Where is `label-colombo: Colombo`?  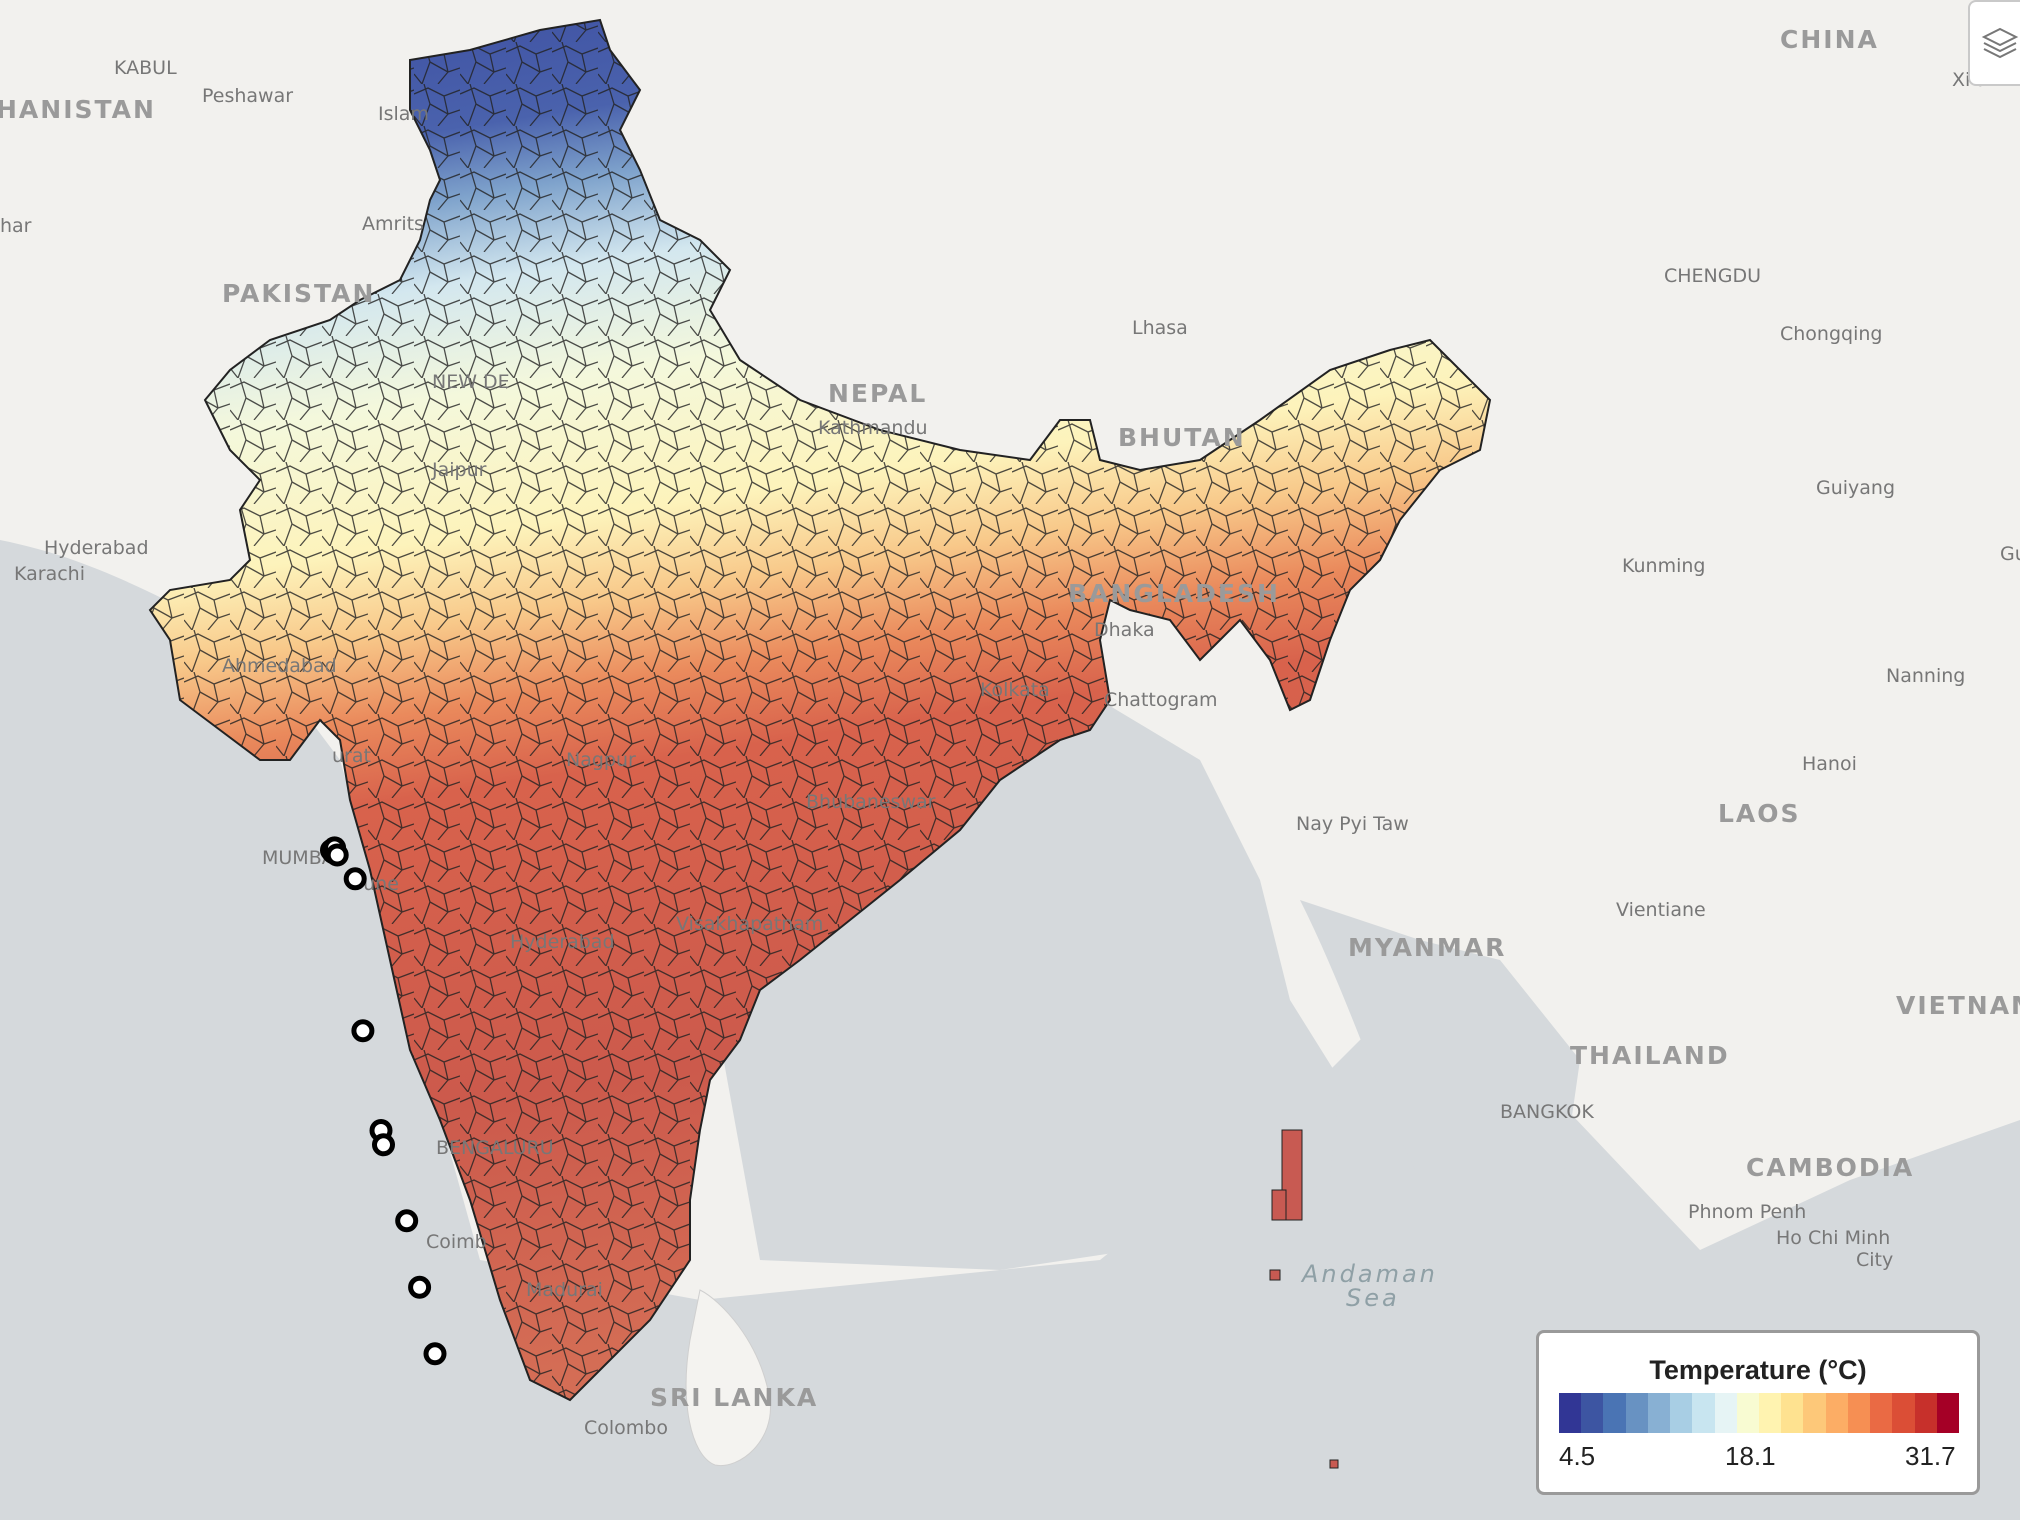 label-colombo: Colombo is located at coordinates (626, 1428).